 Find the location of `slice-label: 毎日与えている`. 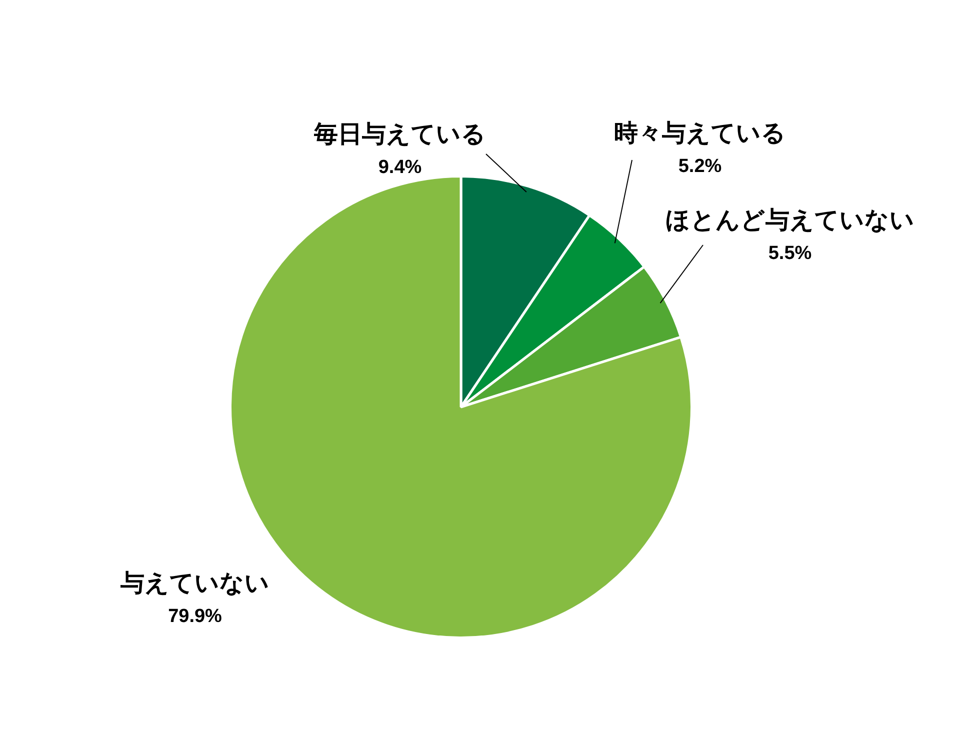

slice-label: 毎日与えている is located at coordinates (399, 134).